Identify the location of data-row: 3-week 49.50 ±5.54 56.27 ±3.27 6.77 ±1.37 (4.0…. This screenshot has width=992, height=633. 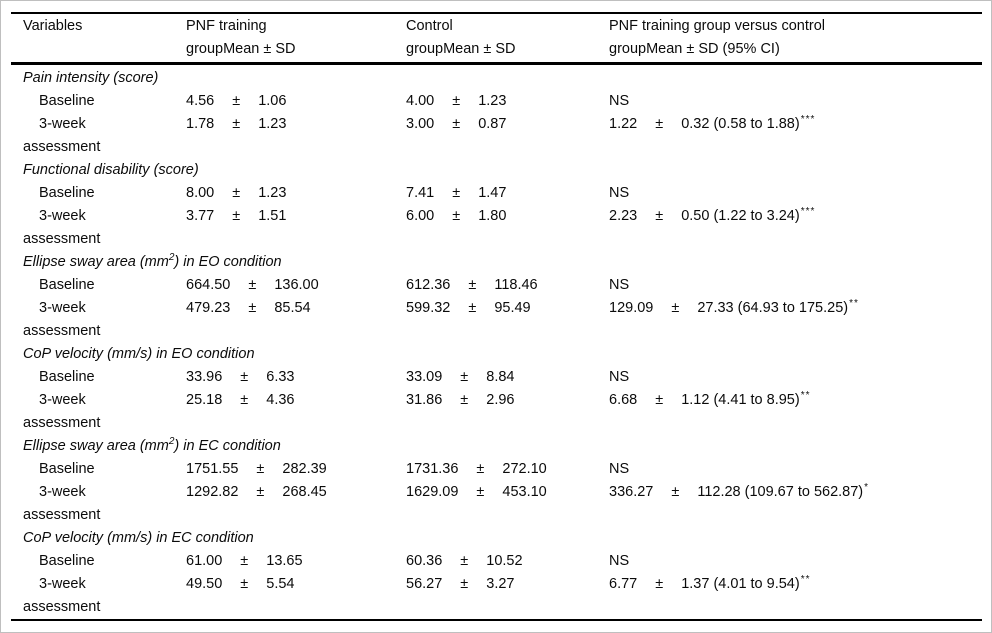
(496, 584).